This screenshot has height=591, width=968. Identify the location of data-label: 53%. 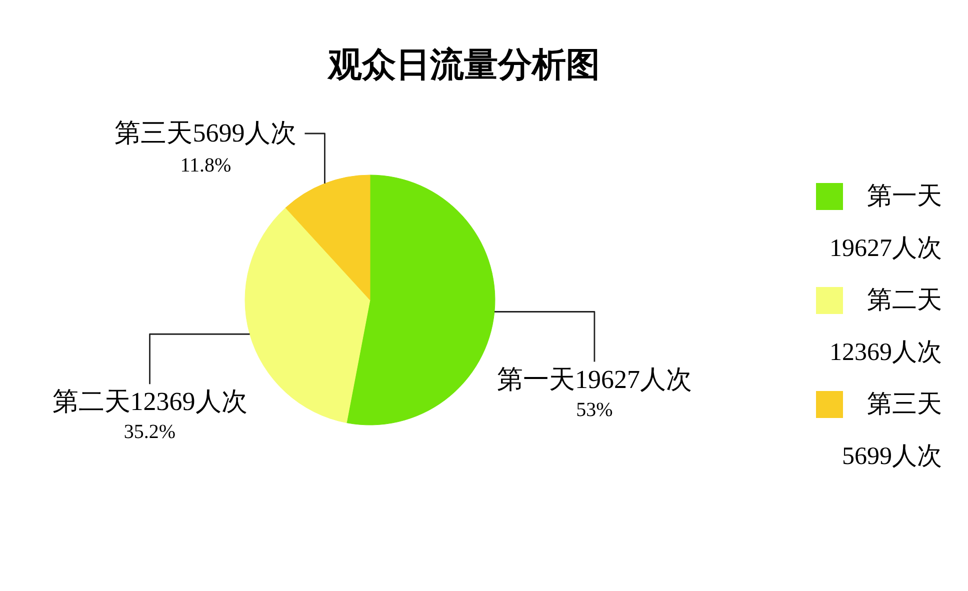
(594, 409).